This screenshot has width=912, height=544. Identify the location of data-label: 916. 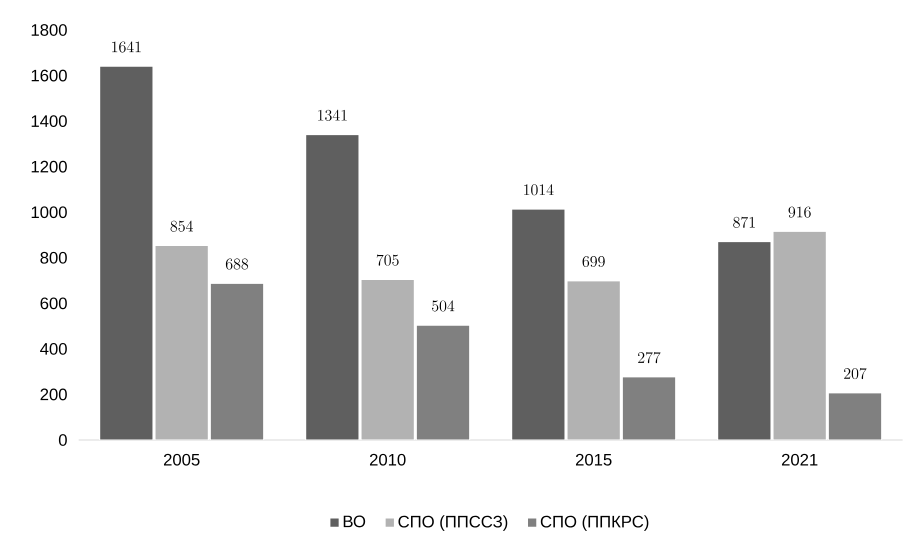
(799, 212).